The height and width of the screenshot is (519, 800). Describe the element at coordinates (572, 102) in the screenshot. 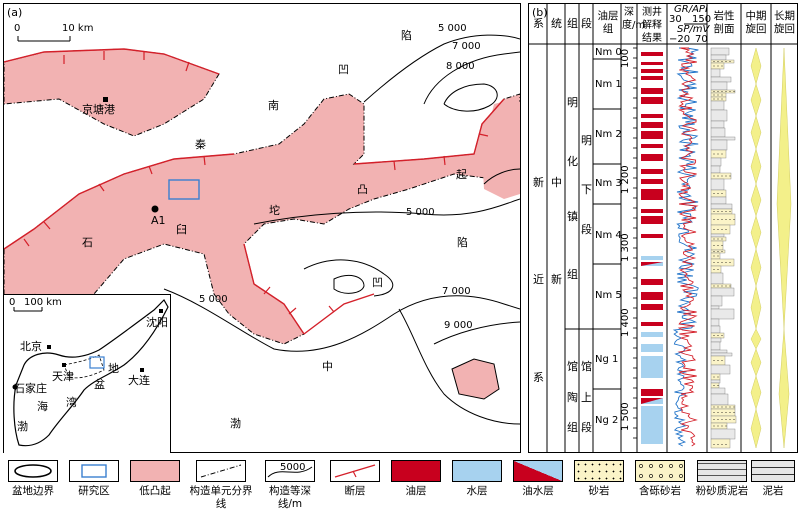

I see `group-minghuazhen-1: 明` at that location.